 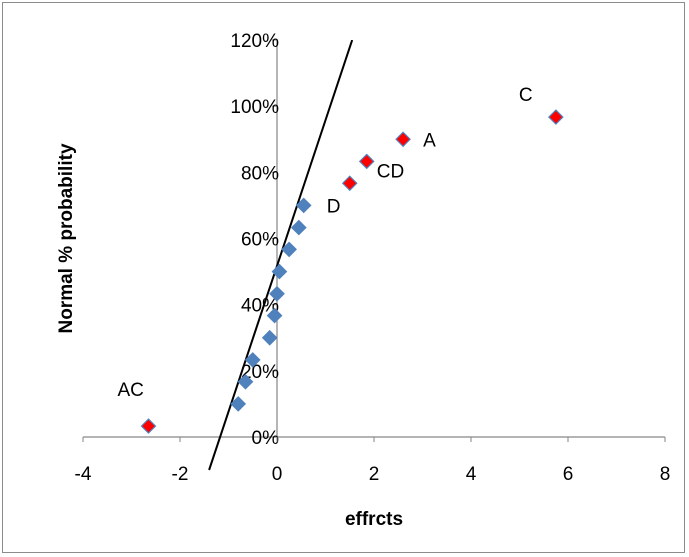 What do you see at coordinates (277, 474) in the screenshot?
I see `x-tick-label: 0` at bounding box center [277, 474].